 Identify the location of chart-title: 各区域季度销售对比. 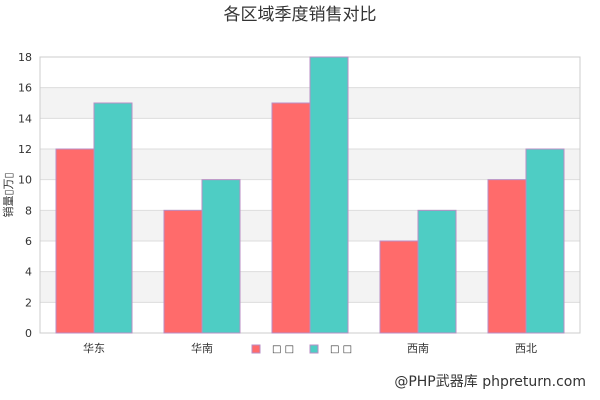
(300, 15).